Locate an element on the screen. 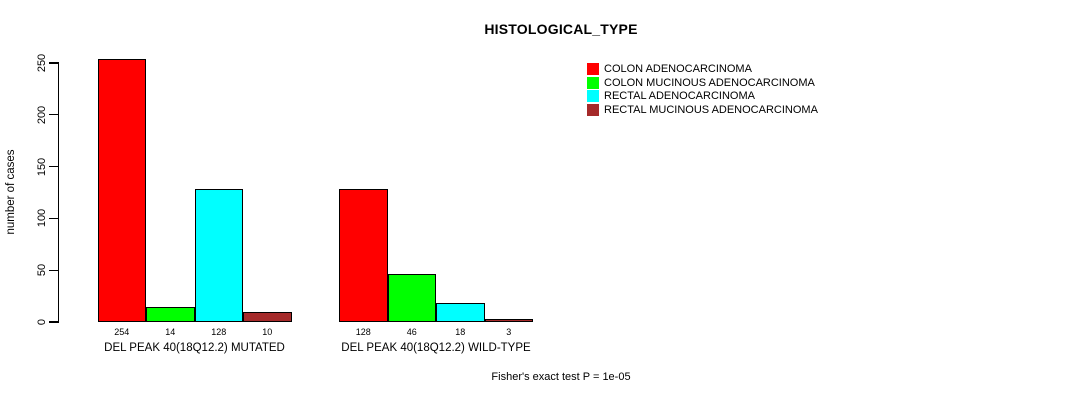 The width and height of the screenshot is (1090, 400). bar-value-label: 14 is located at coordinates (170, 332).